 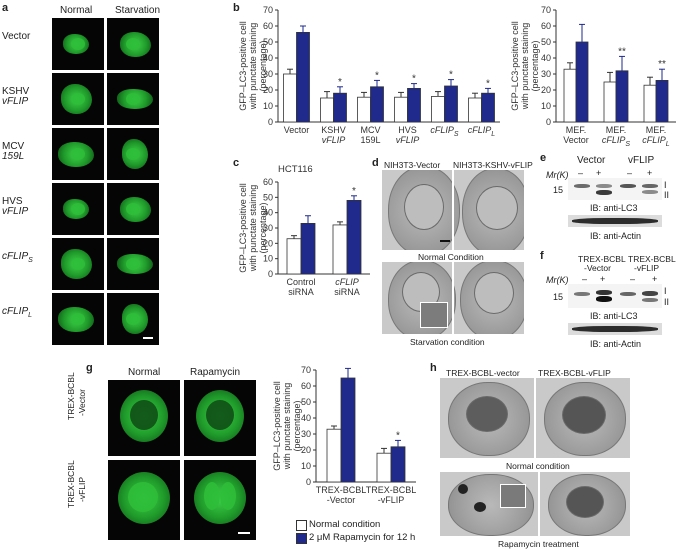 I want to click on panel-h-caption-bottom: Rapamycin treatment, so click(x=538, y=544).